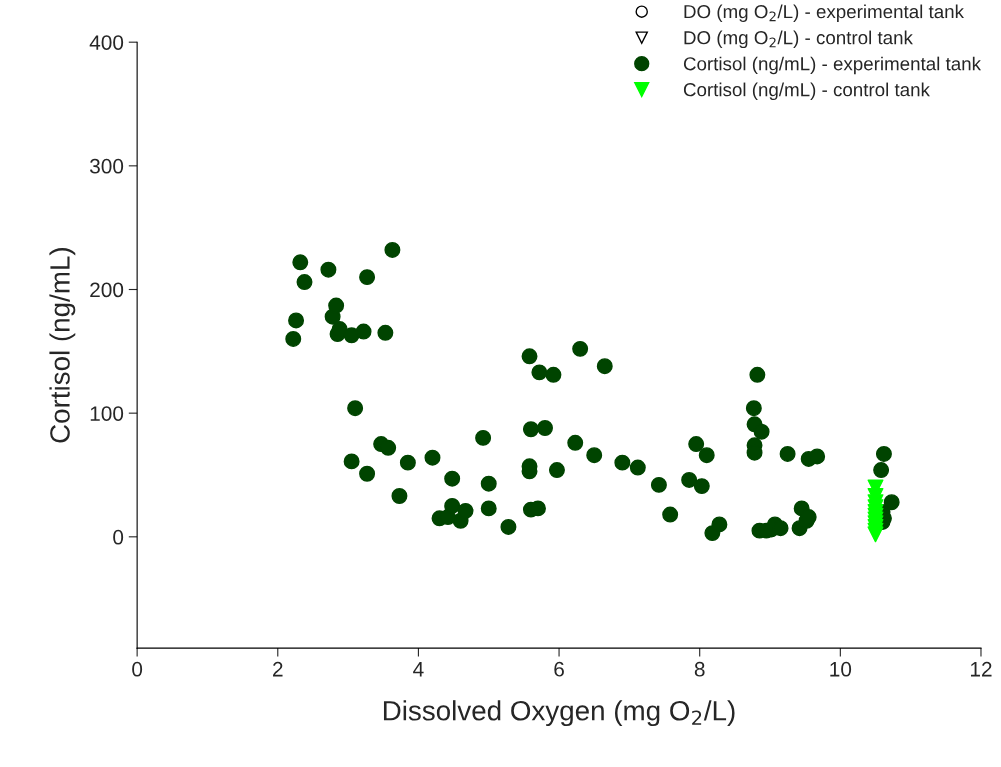  Describe the element at coordinates (106, 42) in the screenshot. I see `y-tick-label: 400` at that location.